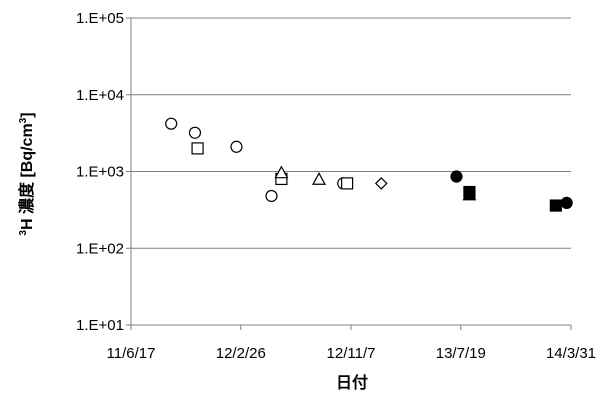  I want to click on y-axis-title: 3H 濃度 [Bq/cm3], so click(26, 173).